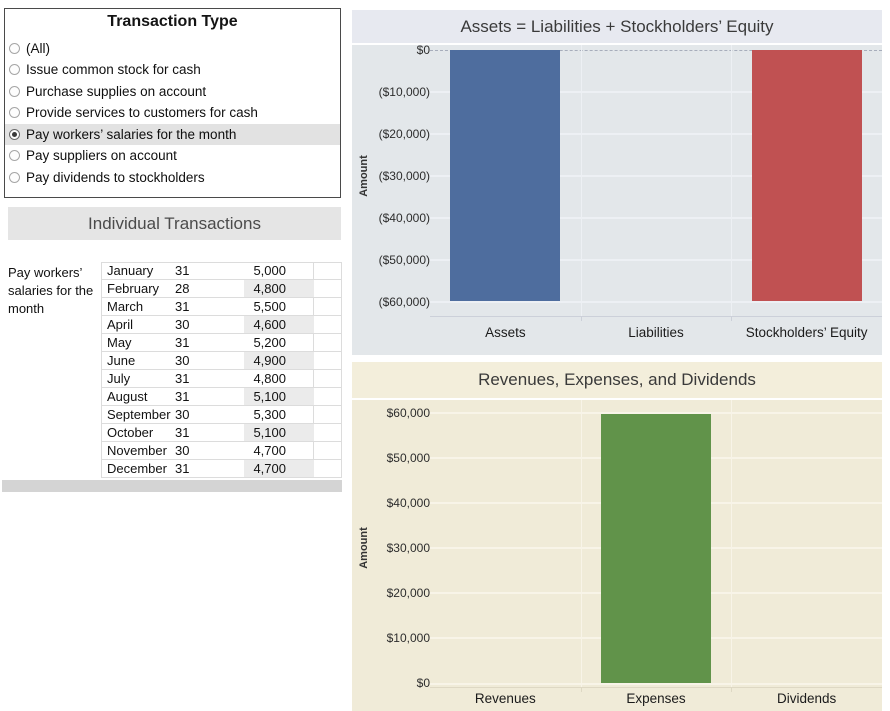  I want to click on cell-month: January, so click(130, 270).